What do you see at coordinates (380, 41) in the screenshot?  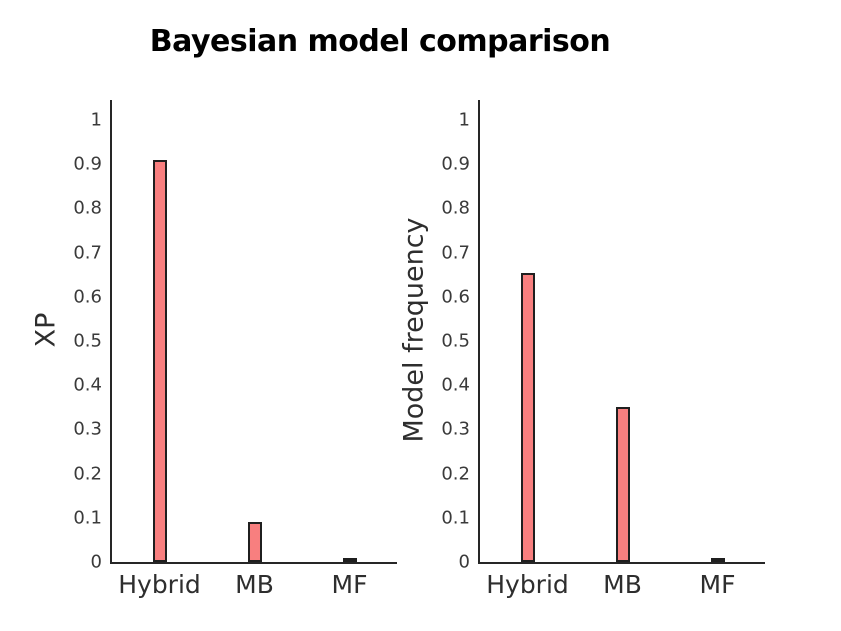 I see `figure-title: Bayesian model comparison` at bounding box center [380, 41].